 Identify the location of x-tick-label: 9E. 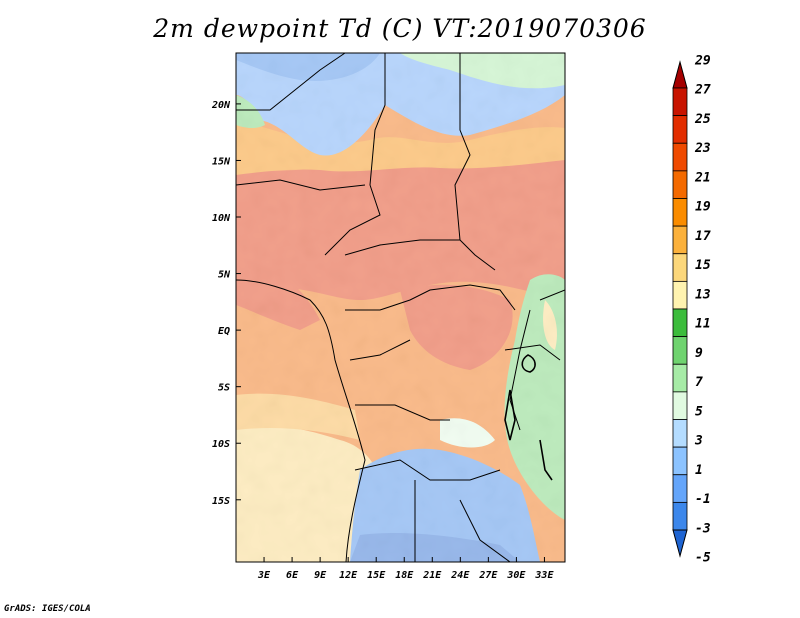
(320, 575).